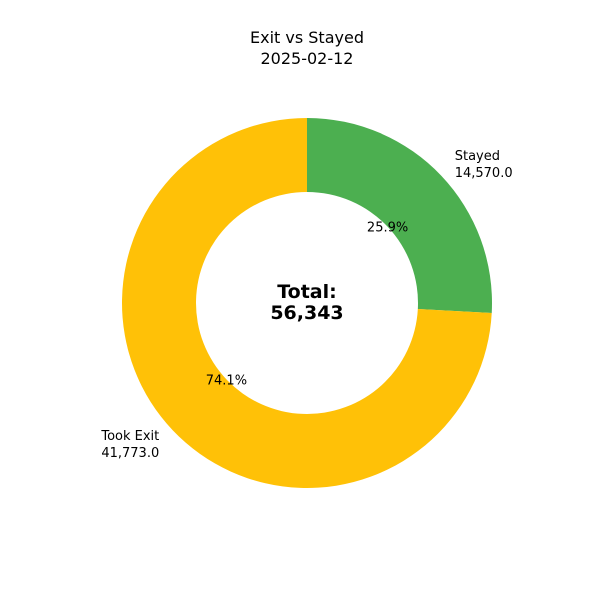 The height and width of the screenshot is (600, 600). I want to click on percent-label: 74.1%, so click(226, 380).